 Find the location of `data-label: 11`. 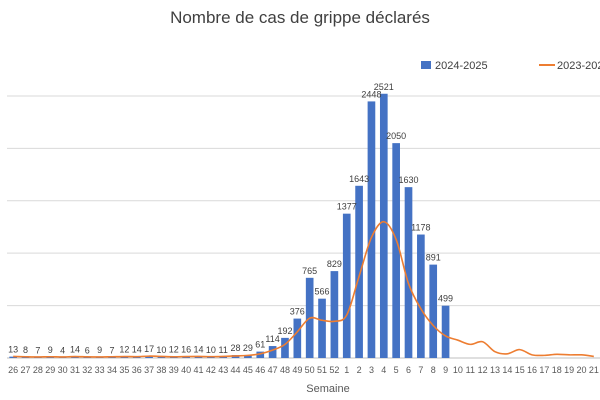

data-label: 11 is located at coordinates (223, 350).